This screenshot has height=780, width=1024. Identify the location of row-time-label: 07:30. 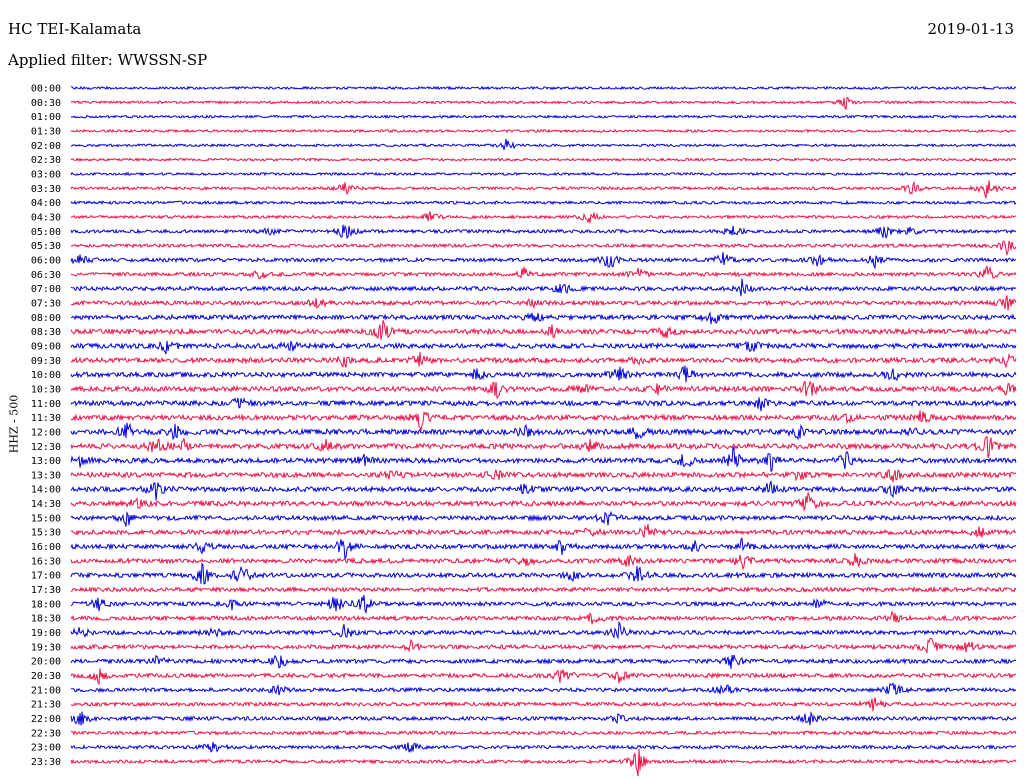
(46, 303).